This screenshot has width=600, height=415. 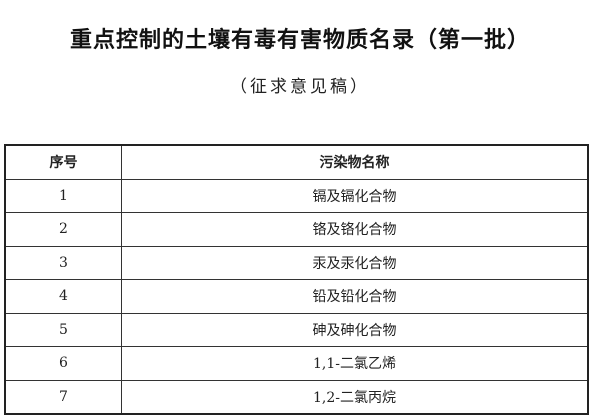 What do you see at coordinates (63, 162) in the screenshot?
I see `header-serial-number: 序号` at bounding box center [63, 162].